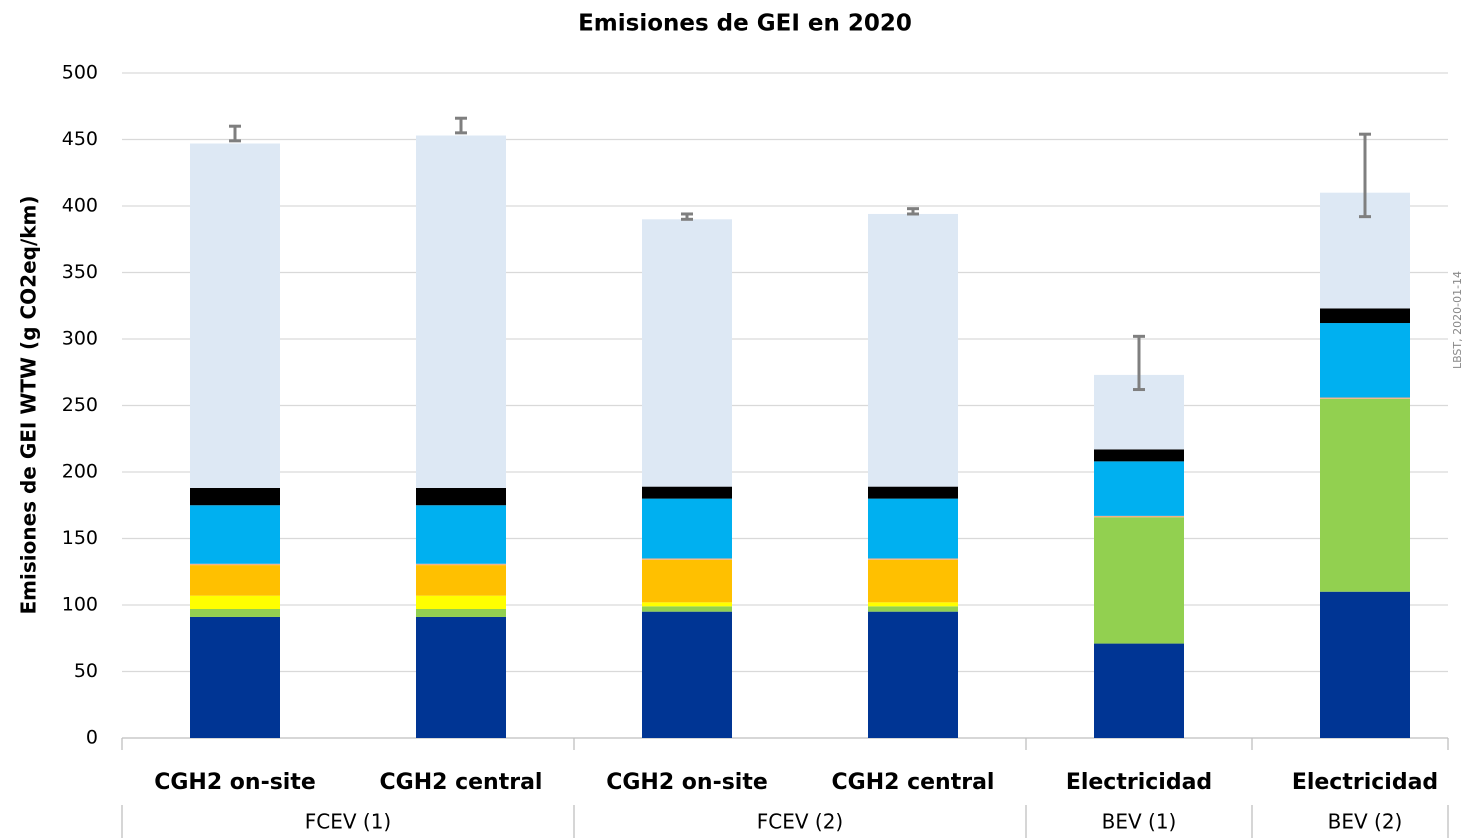  What do you see at coordinates (80, 206) in the screenshot?
I see `y-tick-label: 400` at bounding box center [80, 206].